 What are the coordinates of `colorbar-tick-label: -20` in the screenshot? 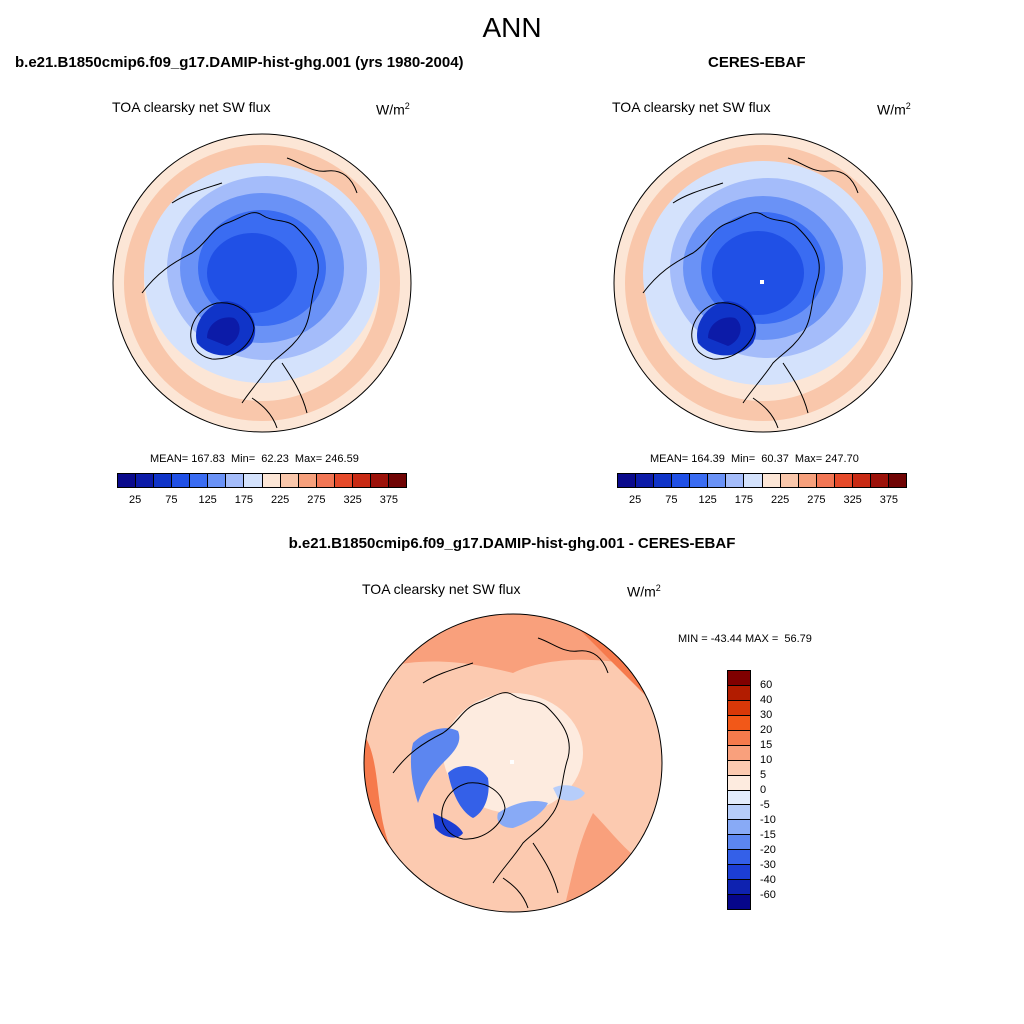 It's located at (768, 850).